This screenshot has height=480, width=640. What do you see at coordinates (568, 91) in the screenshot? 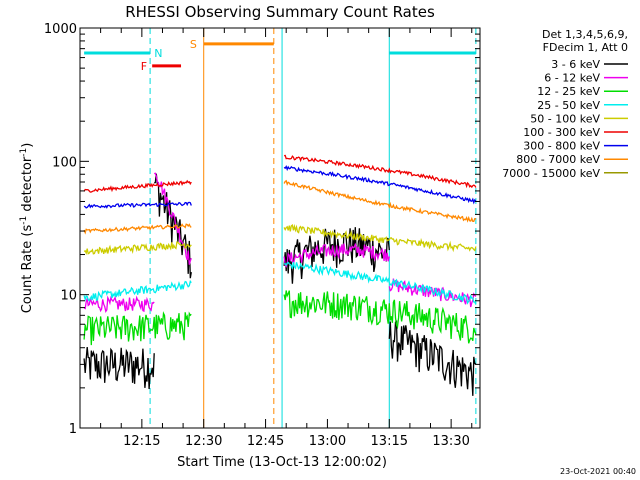
I see `legend-label: 12 - 25 keV` at bounding box center [568, 91].